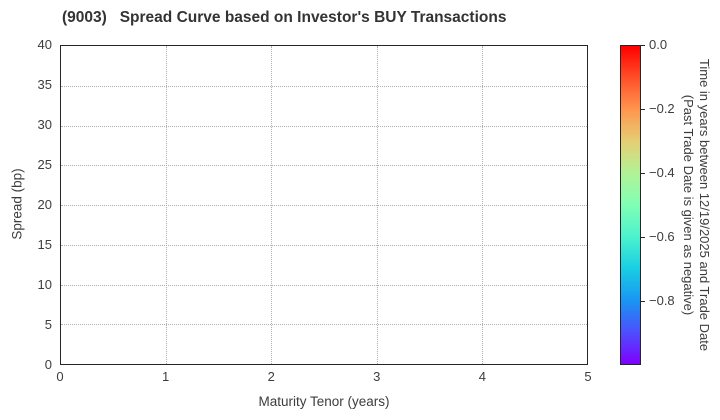  I want to click on colorbar-tick-label: 0.0, so click(658, 44).